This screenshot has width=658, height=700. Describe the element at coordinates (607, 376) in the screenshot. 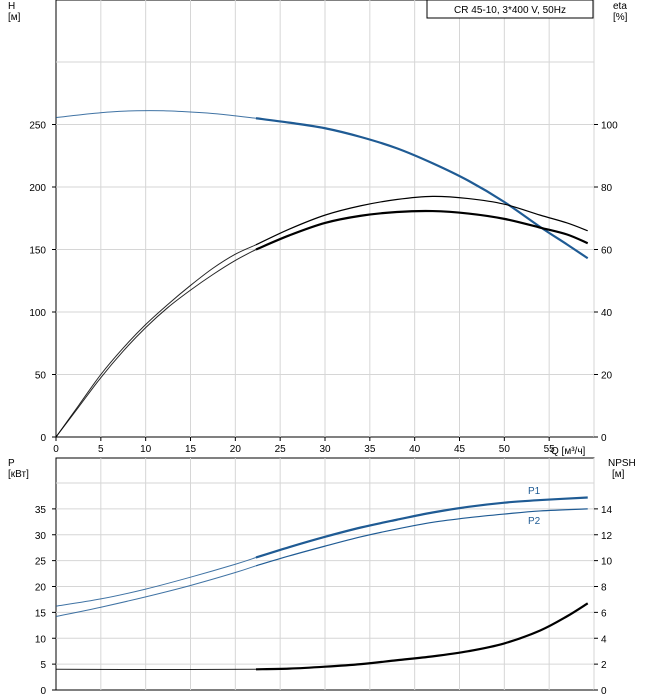

I see `y-tick-label-eta: 20` at that location.